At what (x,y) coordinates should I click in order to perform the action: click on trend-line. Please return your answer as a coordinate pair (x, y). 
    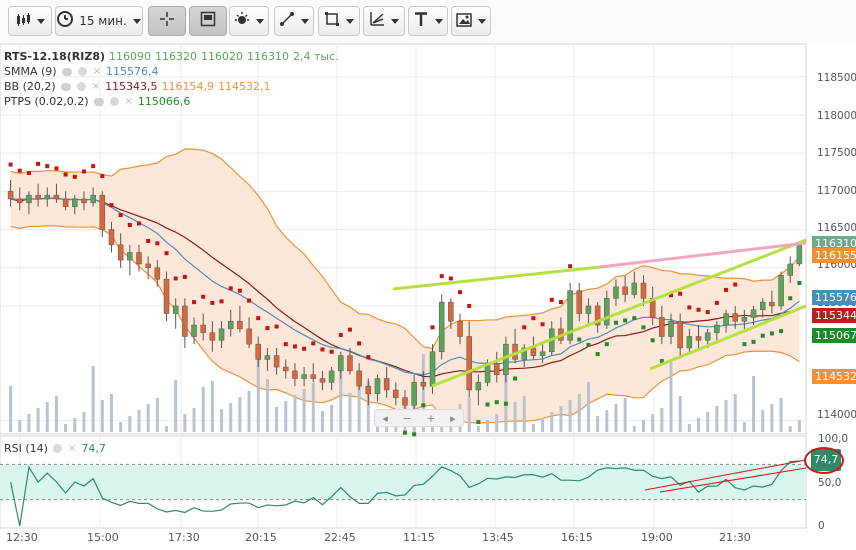
    Looking at the image, I should click on (619, 313).